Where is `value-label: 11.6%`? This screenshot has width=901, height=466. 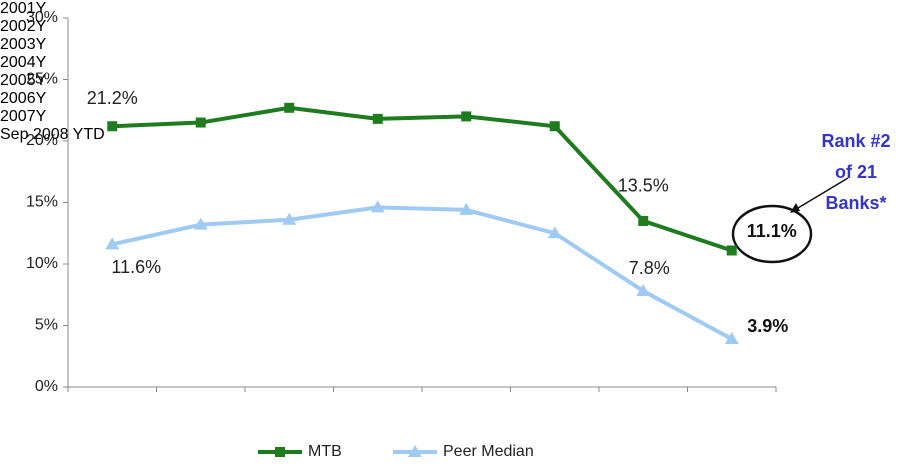 value-label: 11.6% is located at coordinates (136, 267).